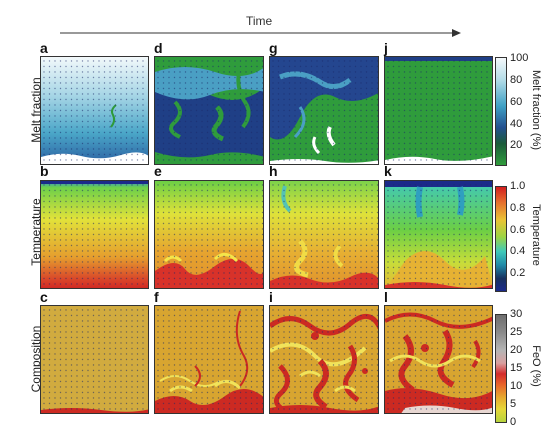  What do you see at coordinates (518, 186) in the screenshot?
I see `colorbar-temp-tick-1-0: 1.0` at bounding box center [518, 186].